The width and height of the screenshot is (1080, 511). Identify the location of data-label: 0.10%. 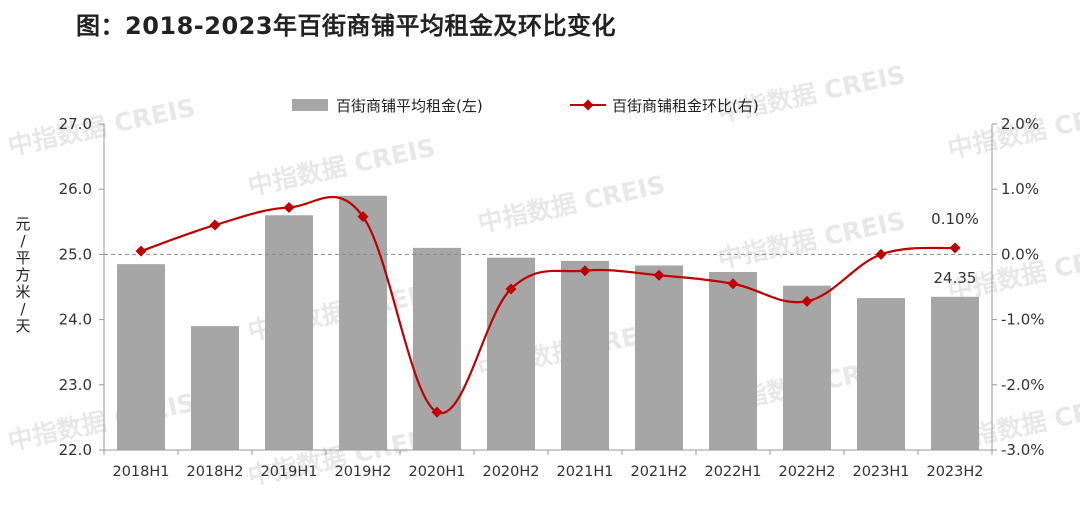
(955, 219).